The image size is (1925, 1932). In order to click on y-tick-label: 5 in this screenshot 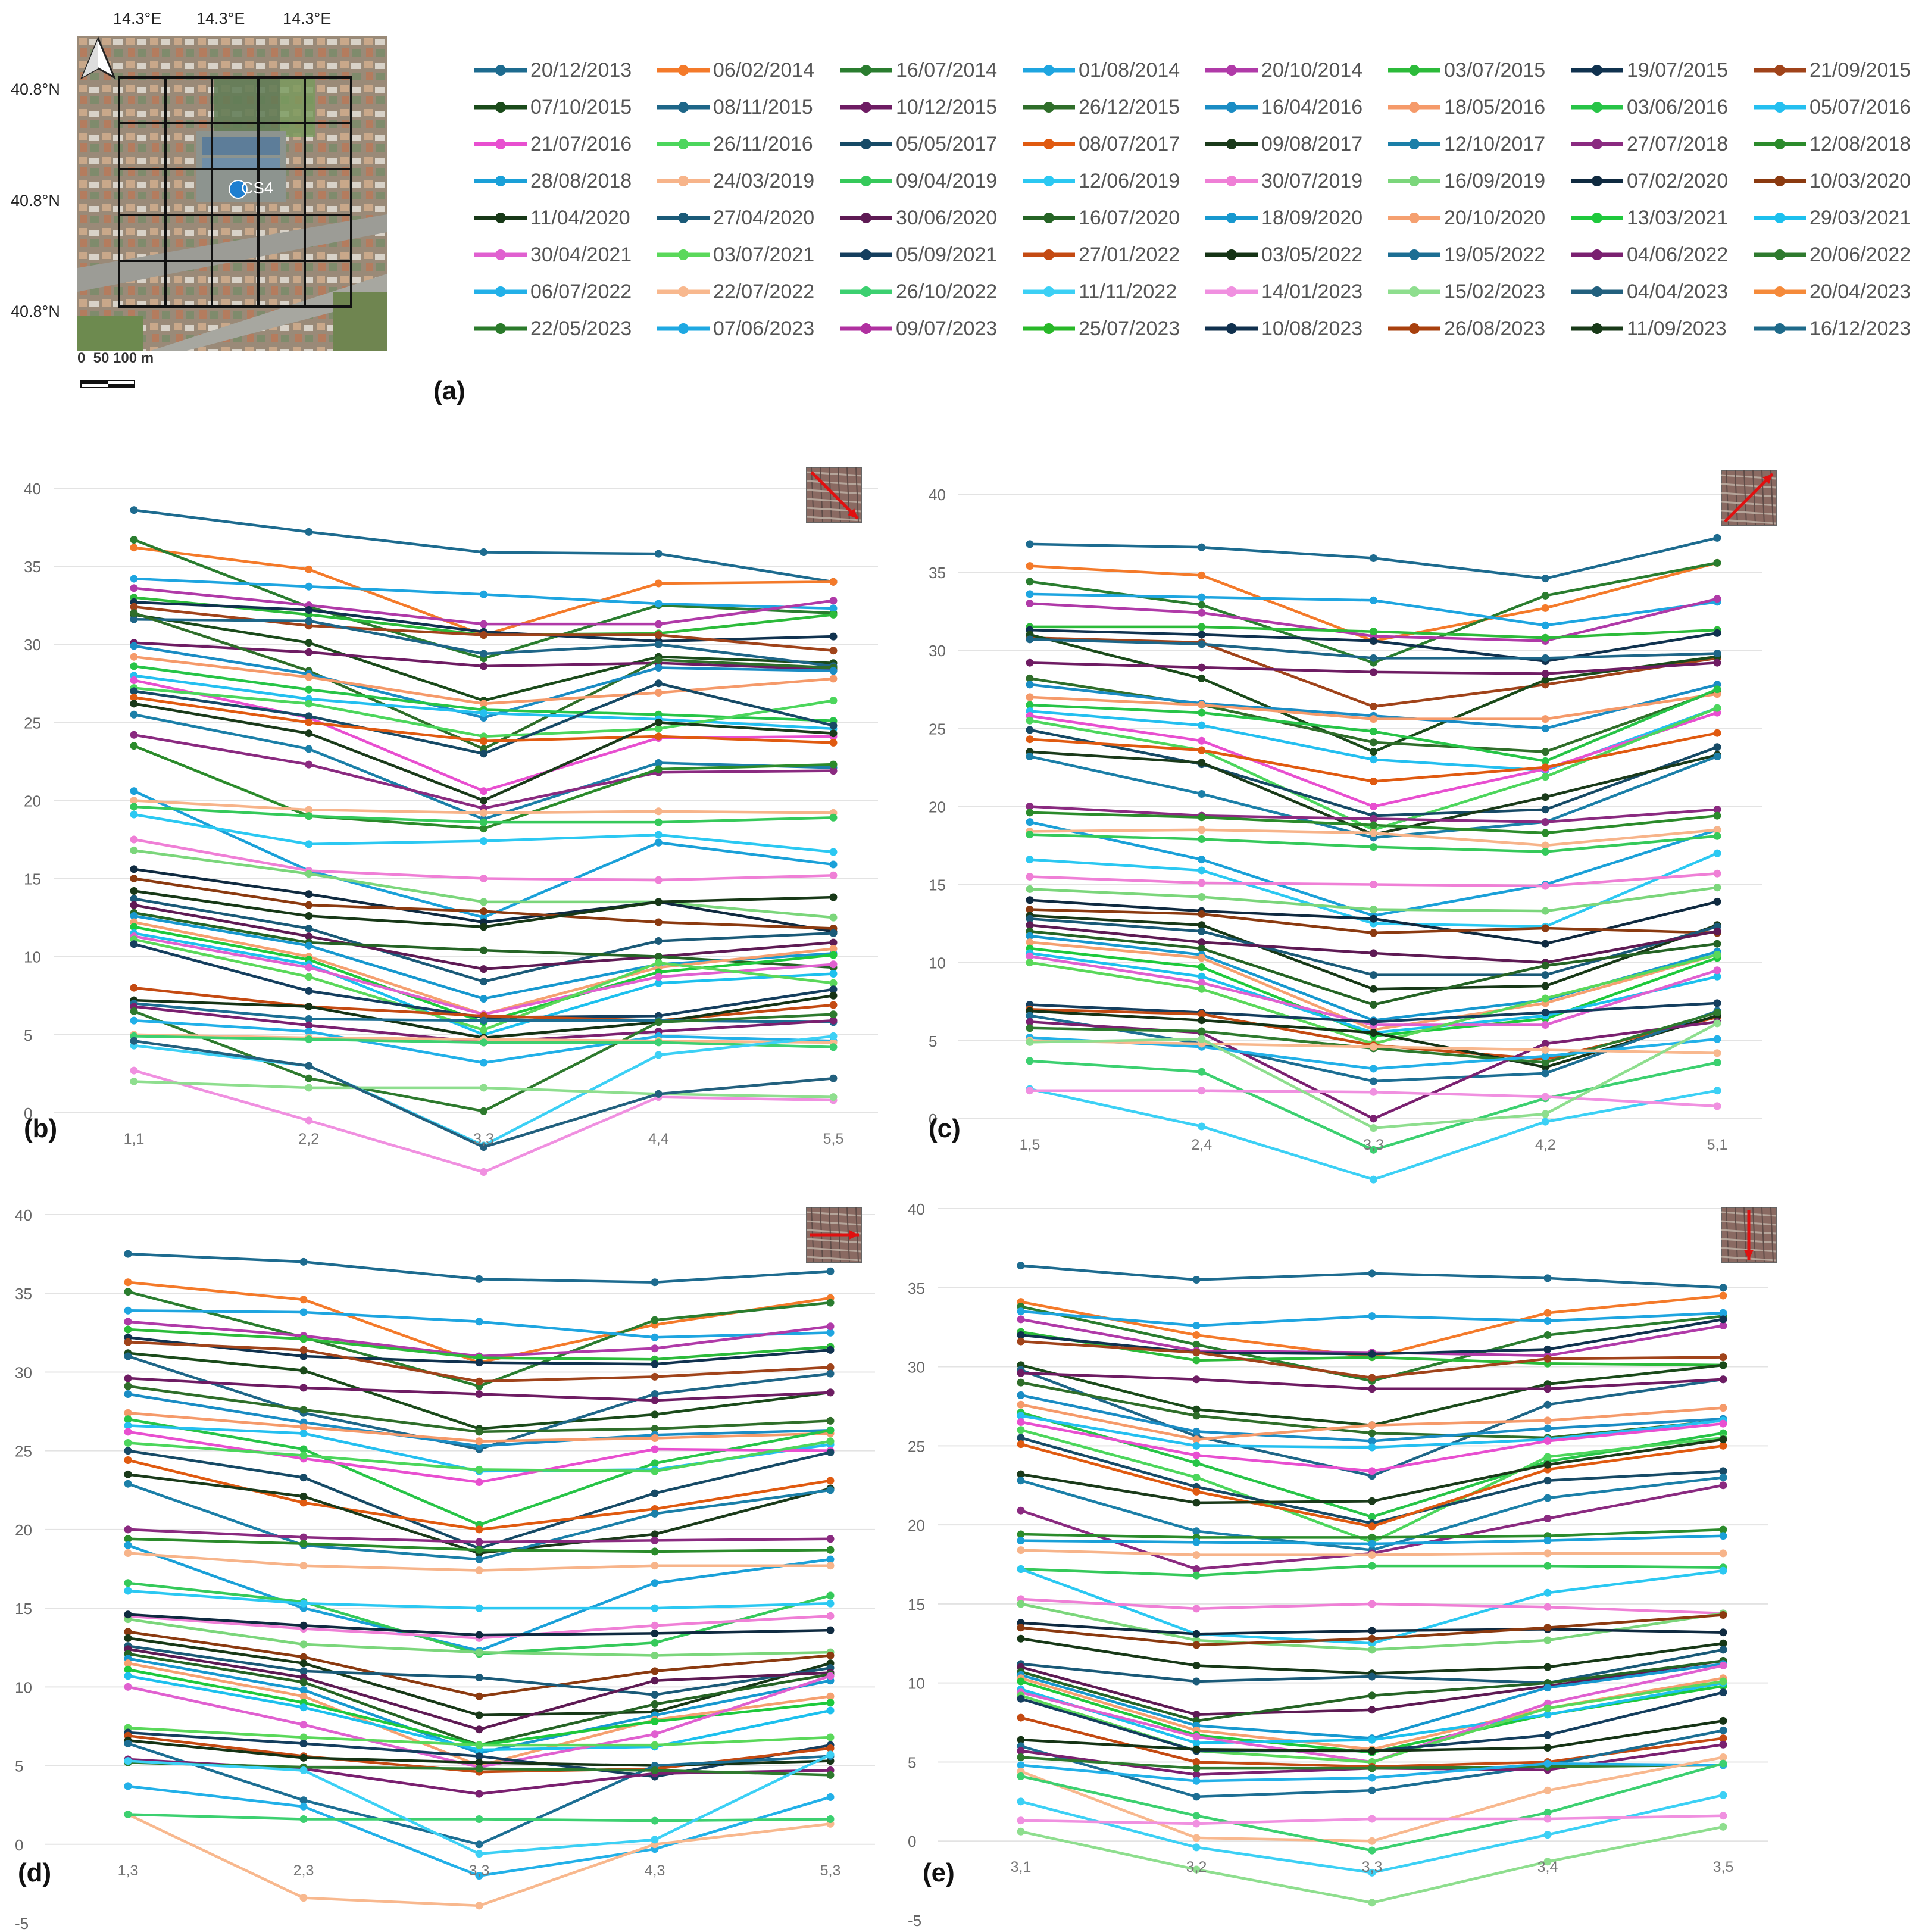, I will do `click(19, 1766)`.